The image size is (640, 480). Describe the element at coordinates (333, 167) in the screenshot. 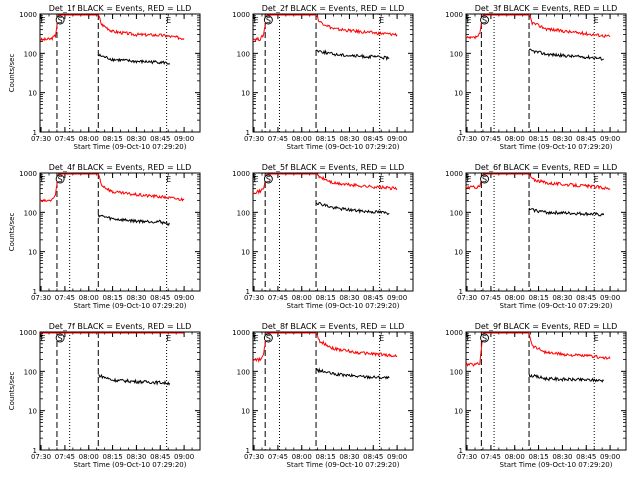

I see `chart-title: Det_5f BLACK = Events, RED = LLD` at that location.